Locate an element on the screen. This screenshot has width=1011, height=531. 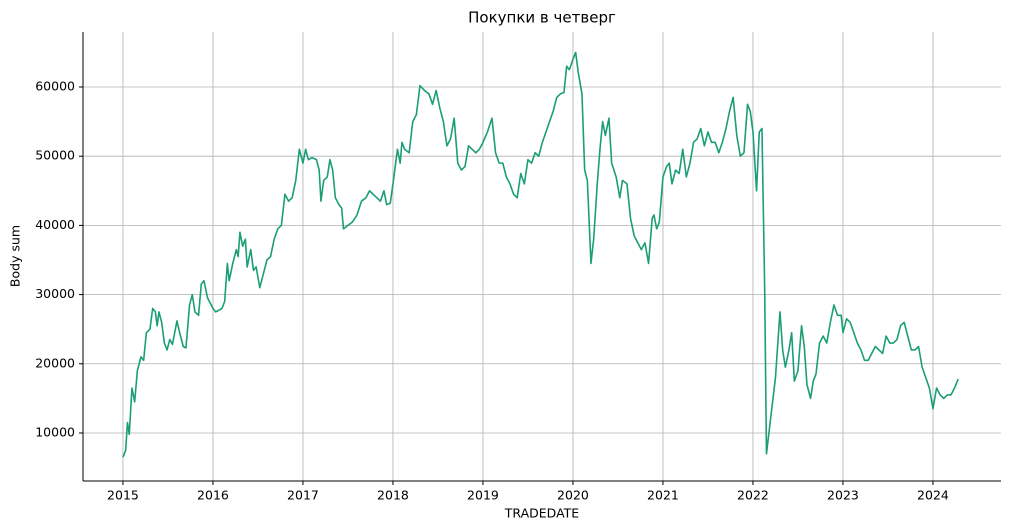
y-tick-label: 30000 is located at coordinates (55, 293).